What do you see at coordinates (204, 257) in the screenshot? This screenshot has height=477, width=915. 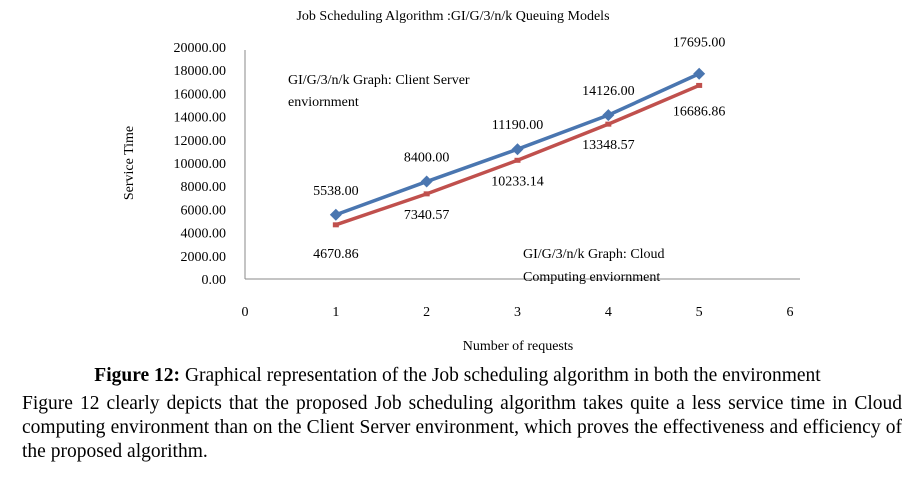 I see `y-tick-label: 2000.00` at bounding box center [204, 257].